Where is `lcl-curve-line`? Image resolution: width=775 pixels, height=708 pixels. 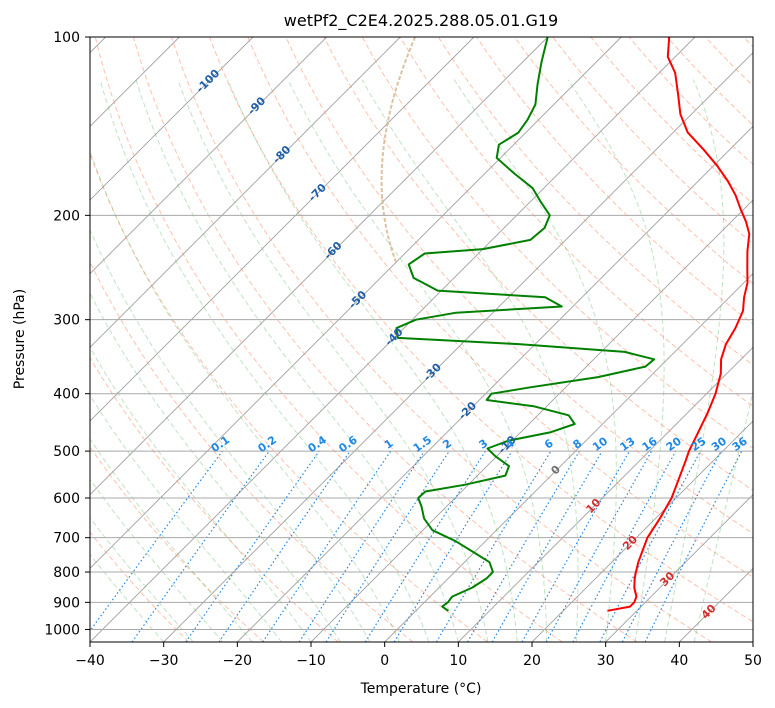 lcl-curve-line is located at coordinates (398, 150).